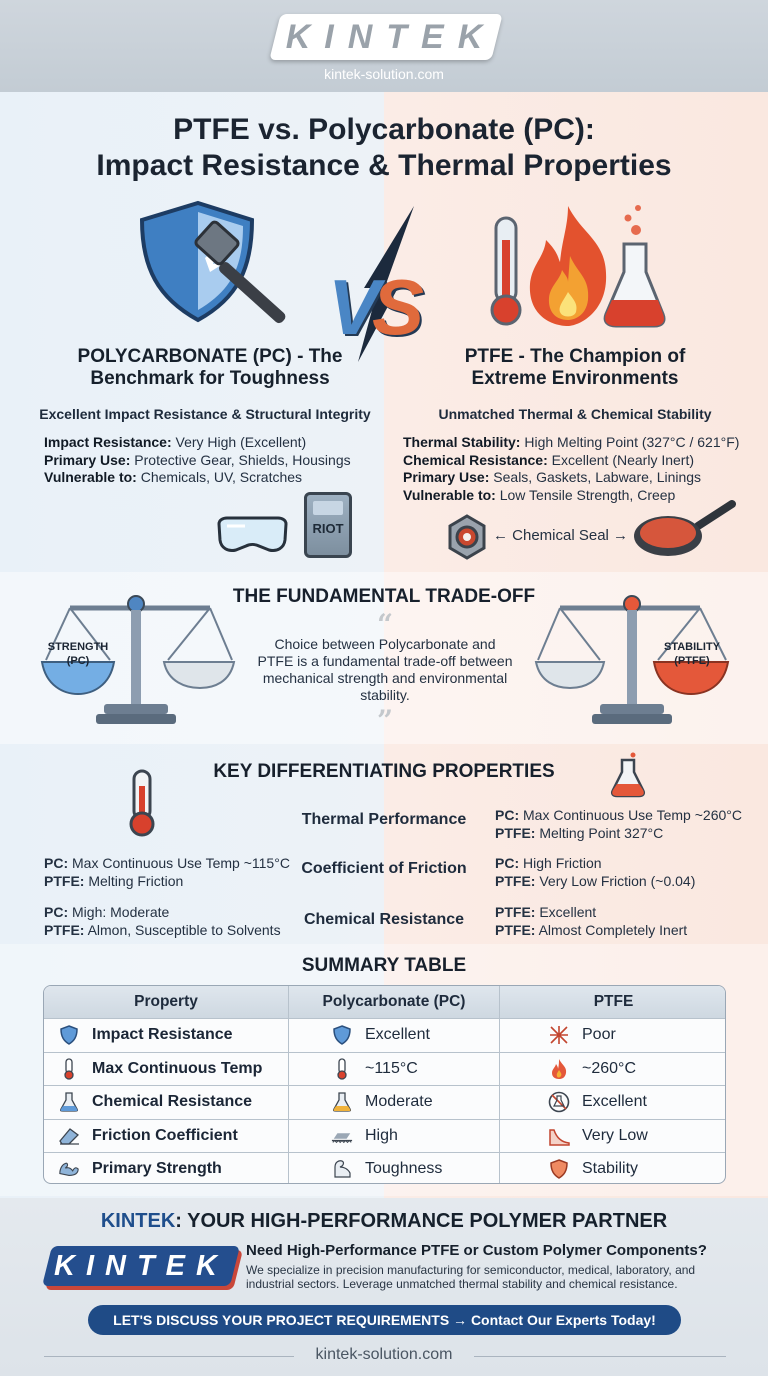 The height and width of the screenshot is (1376, 768). Describe the element at coordinates (210, 378) in the screenshot. I see `pc-heading-line-2: Benchmark for Toughness` at that location.